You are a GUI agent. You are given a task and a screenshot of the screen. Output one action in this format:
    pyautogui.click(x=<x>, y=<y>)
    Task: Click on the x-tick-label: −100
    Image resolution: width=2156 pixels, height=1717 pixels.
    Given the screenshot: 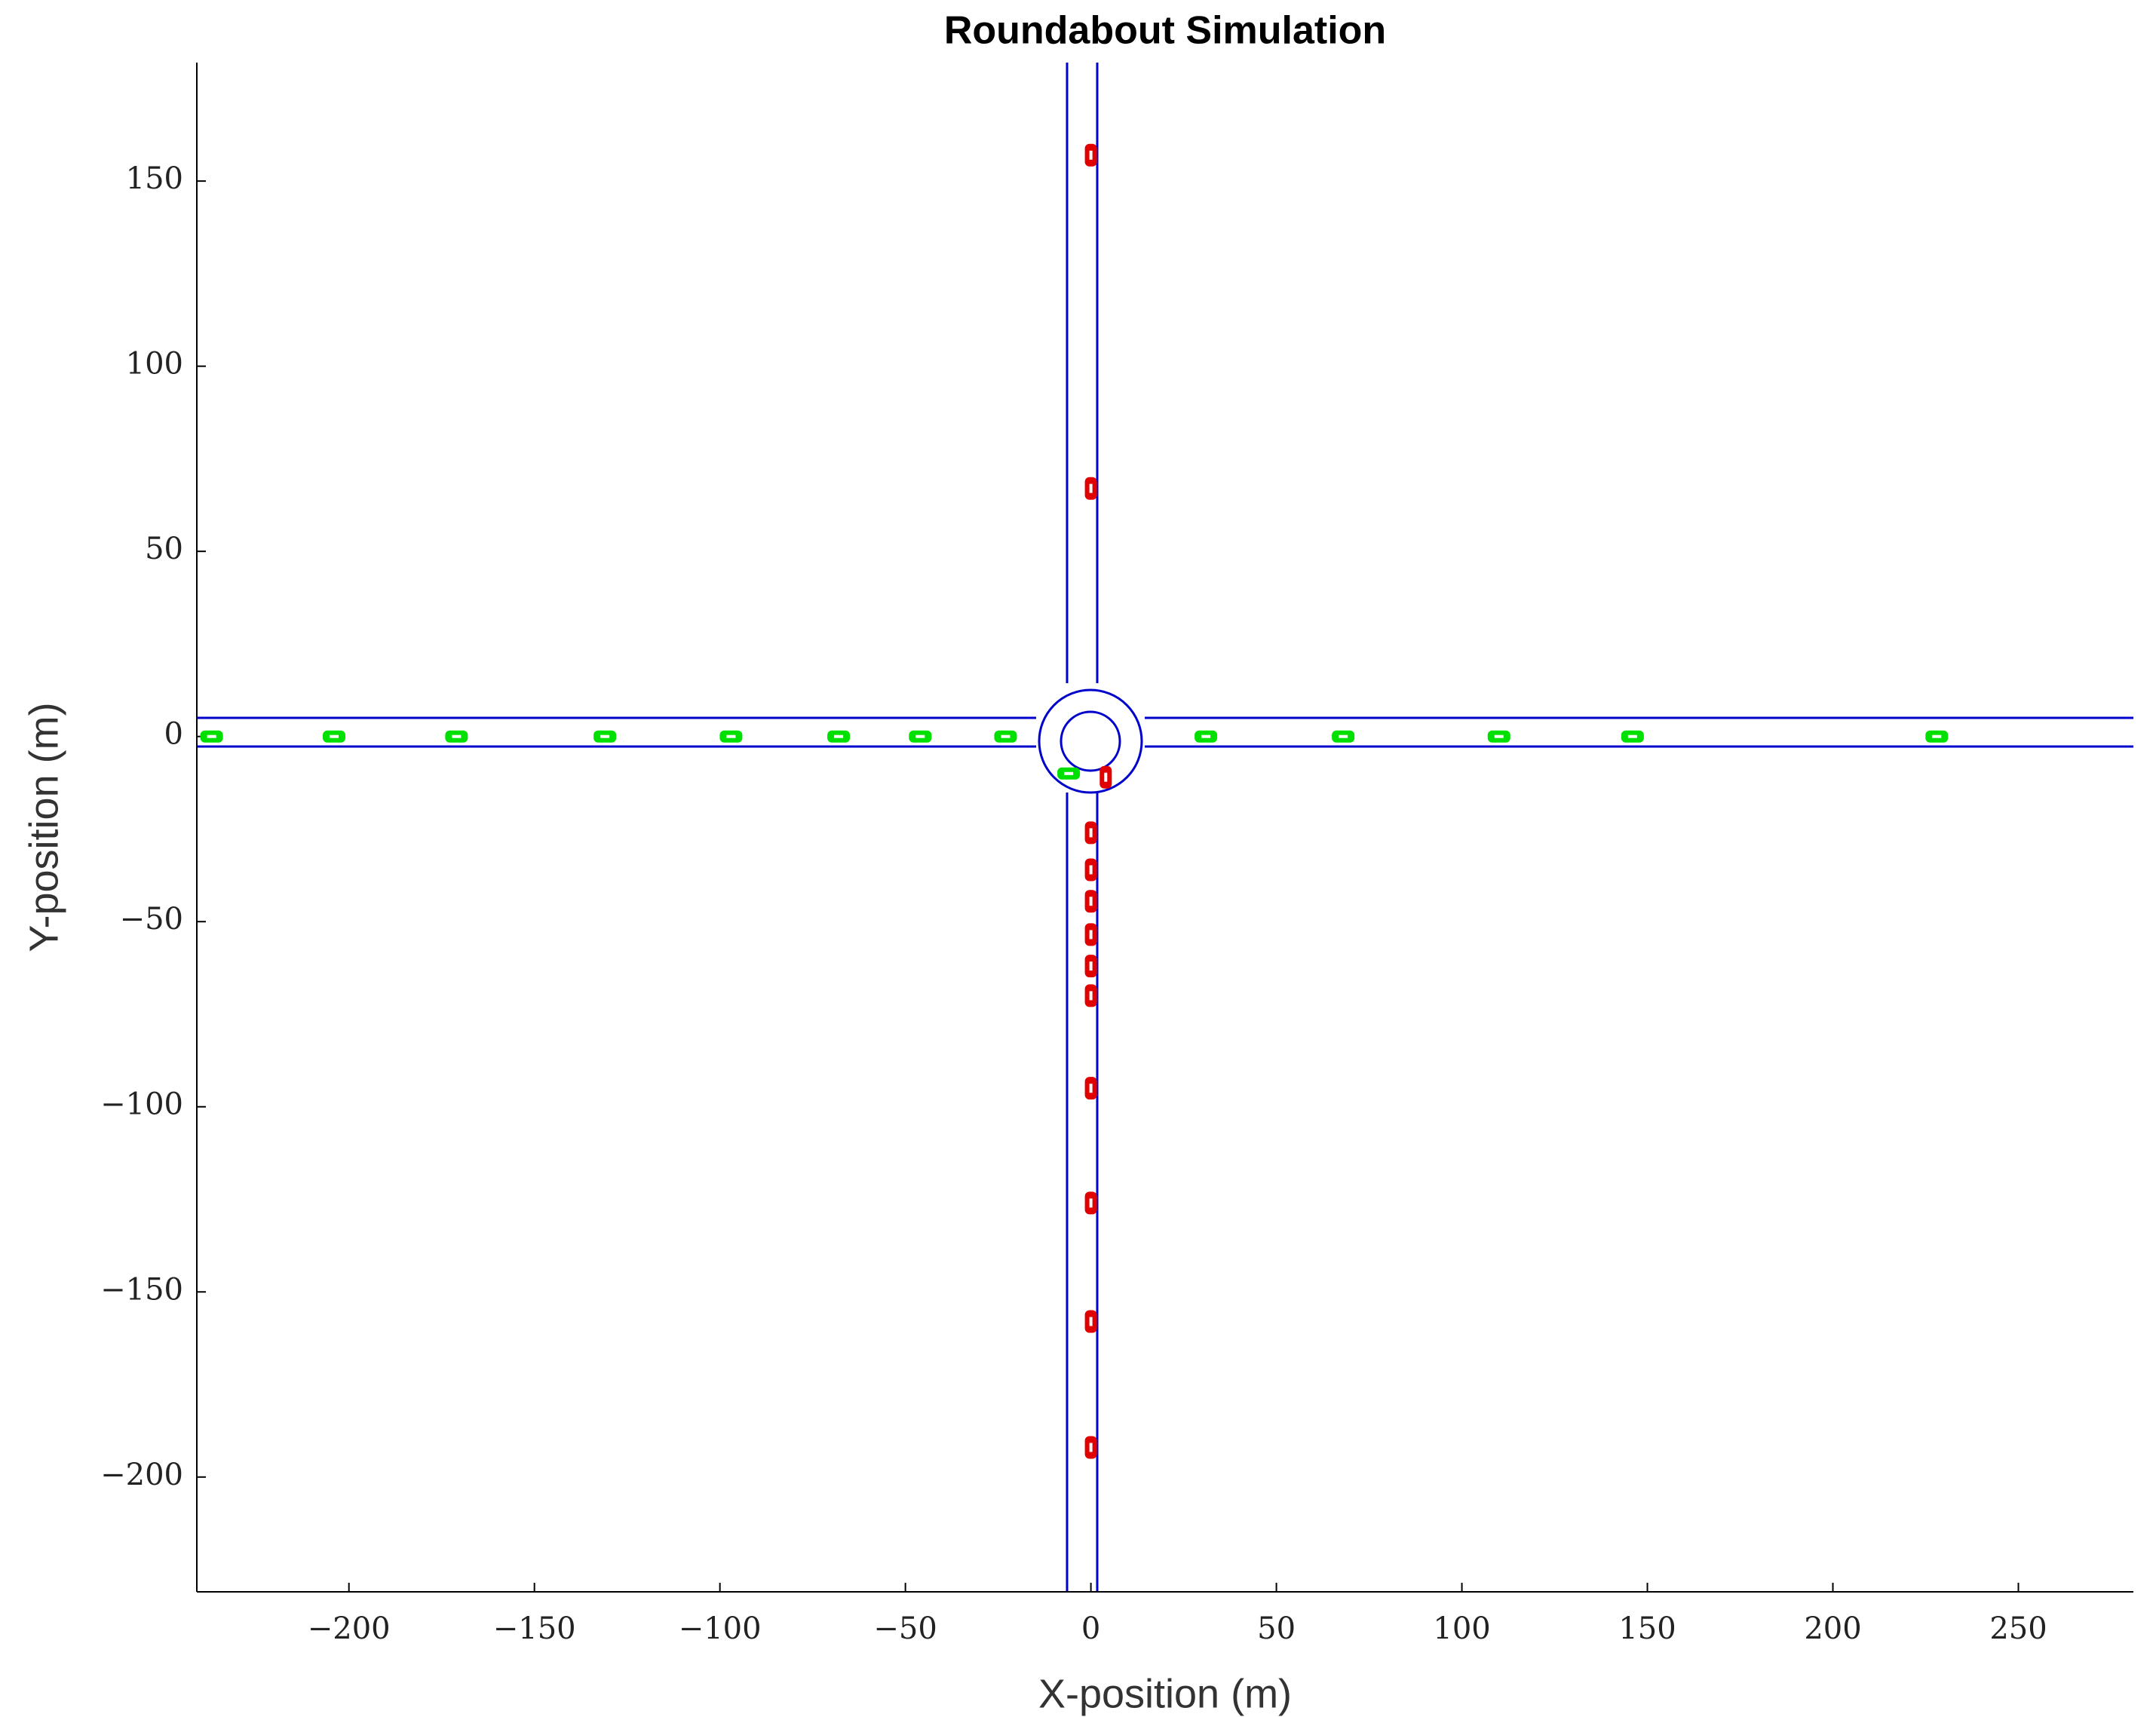 What is the action you would take?
    pyautogui.click(x=721, y=1628)
    